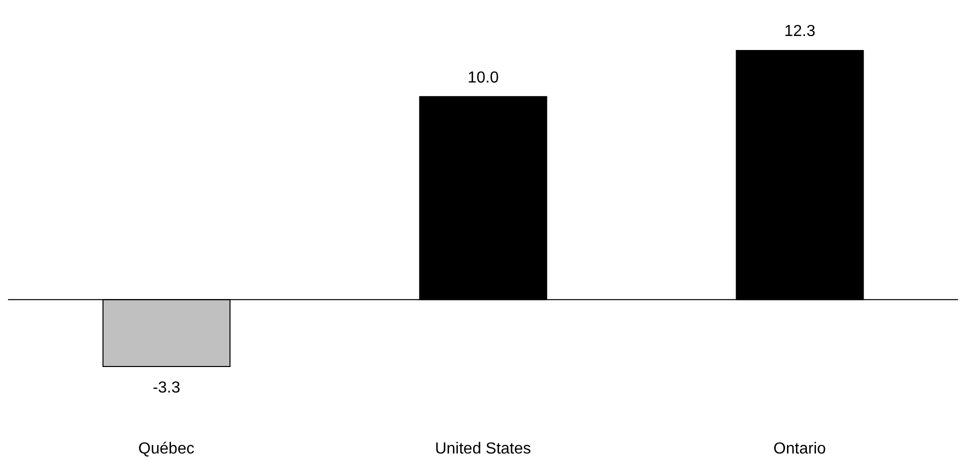 The image size is (966, 460). Describe the element at coordinates (799, 449) in the screenshot. I see `x-tick-label: Ontario` at that location.